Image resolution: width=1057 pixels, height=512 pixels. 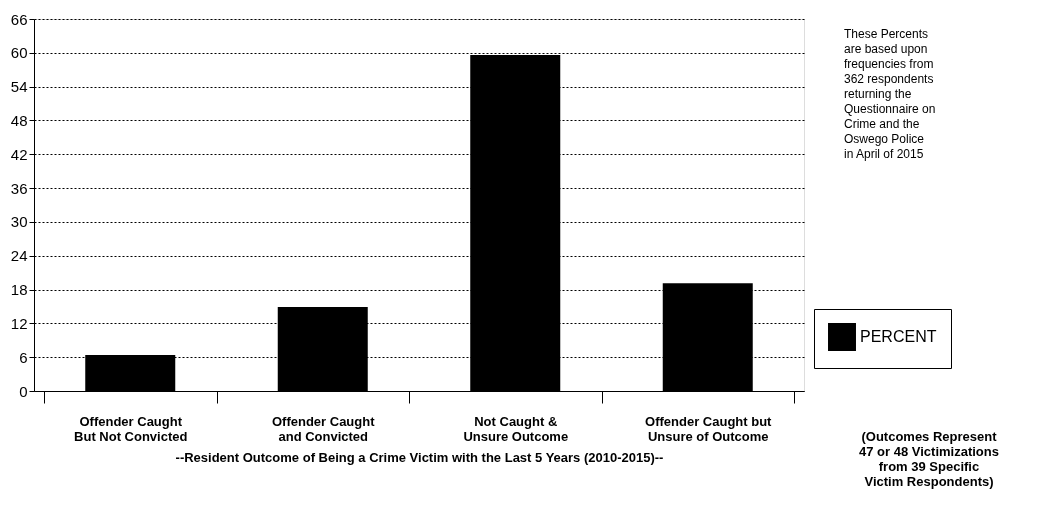 I want to click on y-tick-label: 12, so click(x=19, y=323).